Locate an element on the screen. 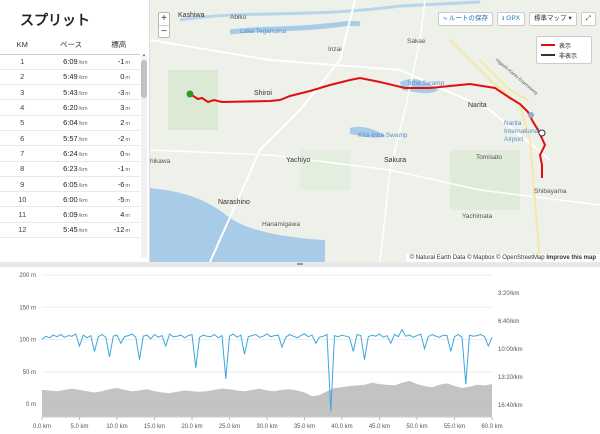 Image resolution: width=600 pixels, height=434 pixels. split-elevation: -2m is located at coordinates (118, 138).